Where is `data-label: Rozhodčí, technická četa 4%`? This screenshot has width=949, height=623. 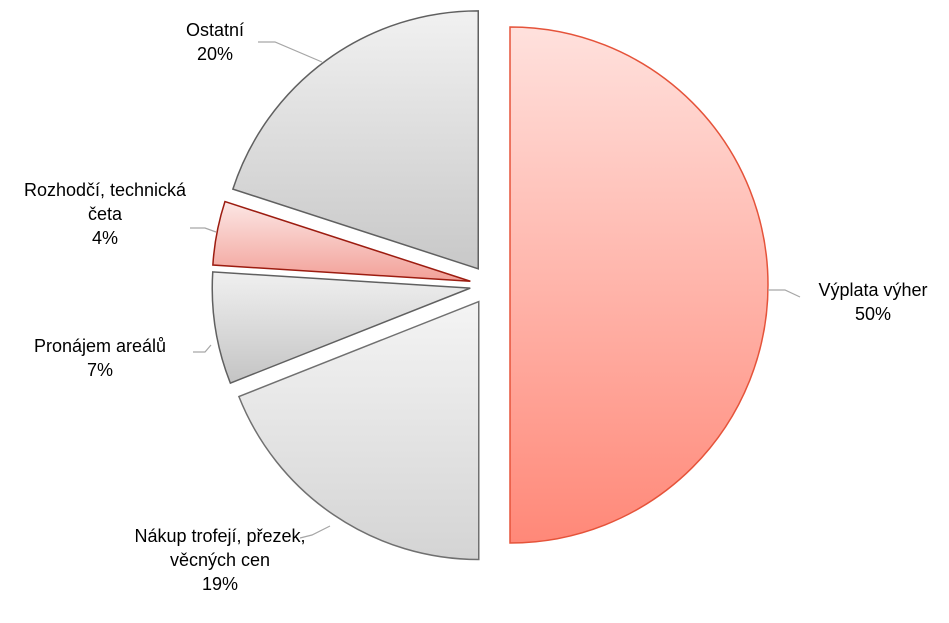 data-label: Rozhodčí, technická četa 4% is located at coordinates (105, 214).